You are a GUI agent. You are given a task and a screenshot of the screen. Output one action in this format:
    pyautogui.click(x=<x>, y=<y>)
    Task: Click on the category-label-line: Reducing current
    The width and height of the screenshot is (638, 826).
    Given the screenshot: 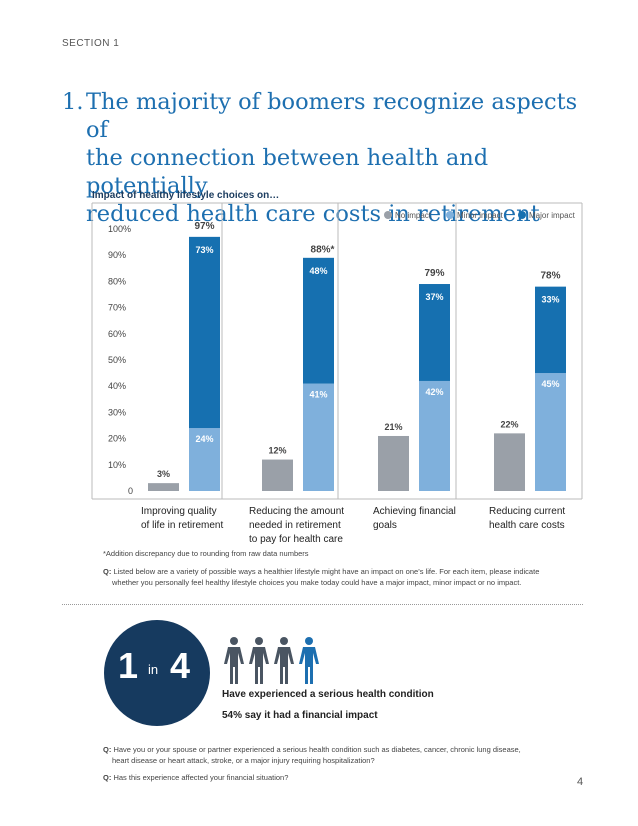 What is the action you would take?
    pyautogui.click(x=527, y=511)
    